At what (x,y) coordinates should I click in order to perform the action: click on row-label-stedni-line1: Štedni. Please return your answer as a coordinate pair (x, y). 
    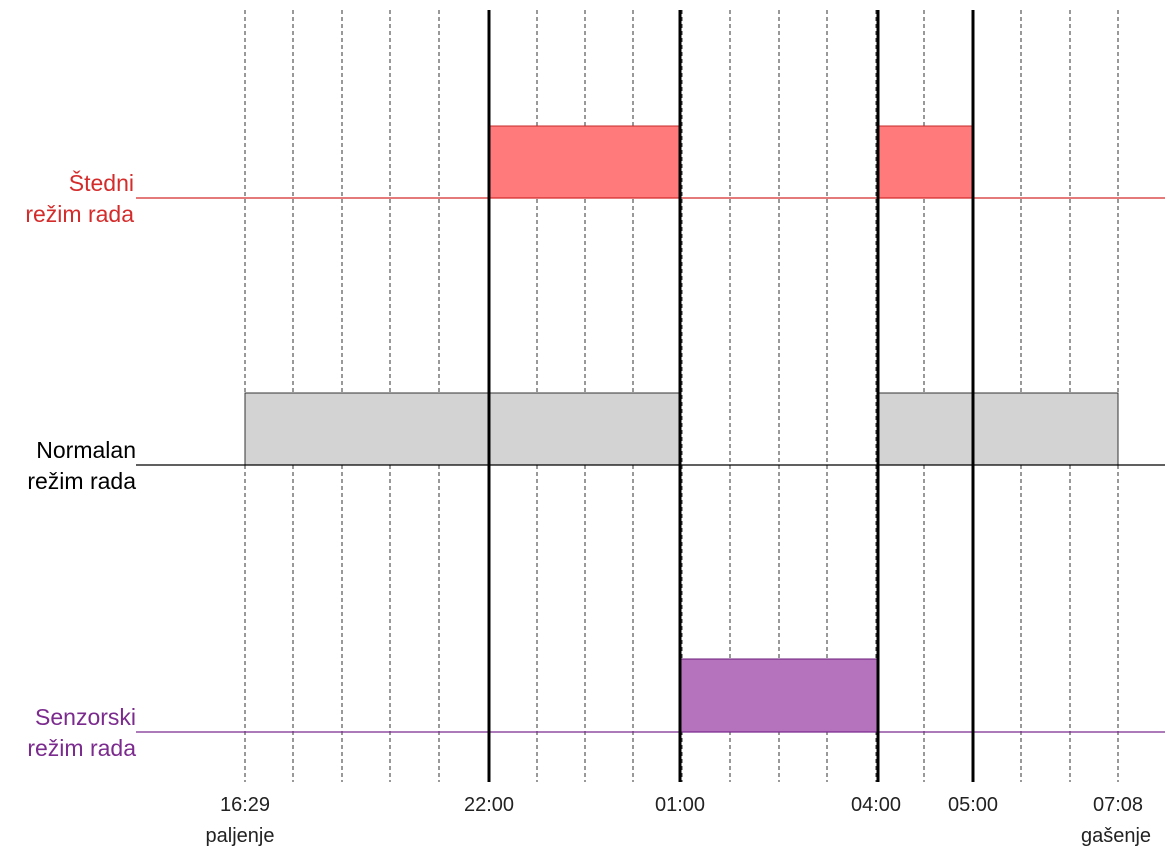
    Looking at the image, I should click on (101, 182).